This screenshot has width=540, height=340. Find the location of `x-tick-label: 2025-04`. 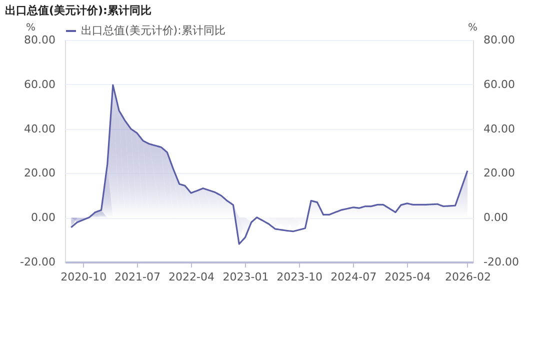

x-tick-label: 2025-04 is located at coordinates (407, 277).